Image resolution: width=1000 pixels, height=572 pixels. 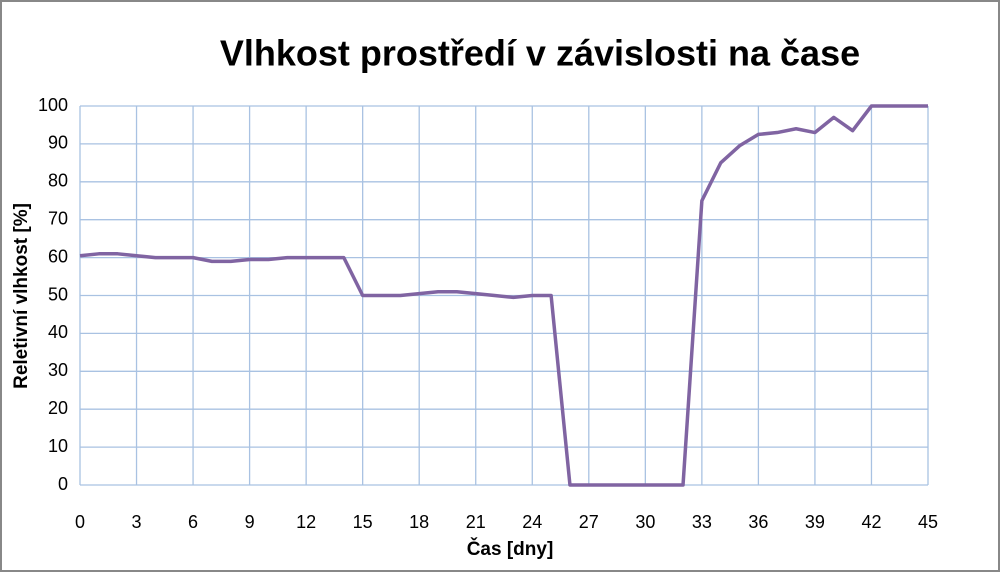 I want to click on x-tick-label: 21, so click(x=476, y=522).